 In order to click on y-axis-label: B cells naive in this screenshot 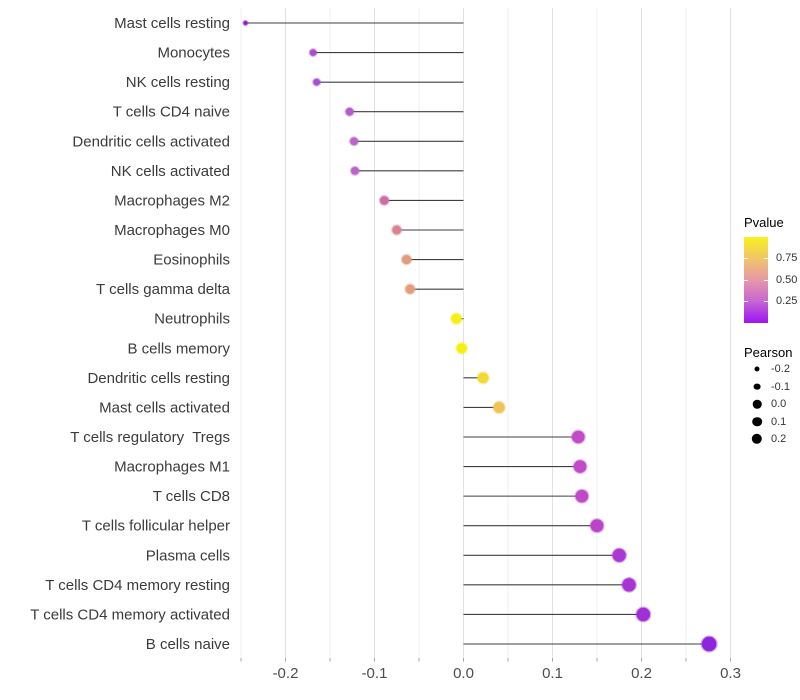, I will do `click(188, 644)`.